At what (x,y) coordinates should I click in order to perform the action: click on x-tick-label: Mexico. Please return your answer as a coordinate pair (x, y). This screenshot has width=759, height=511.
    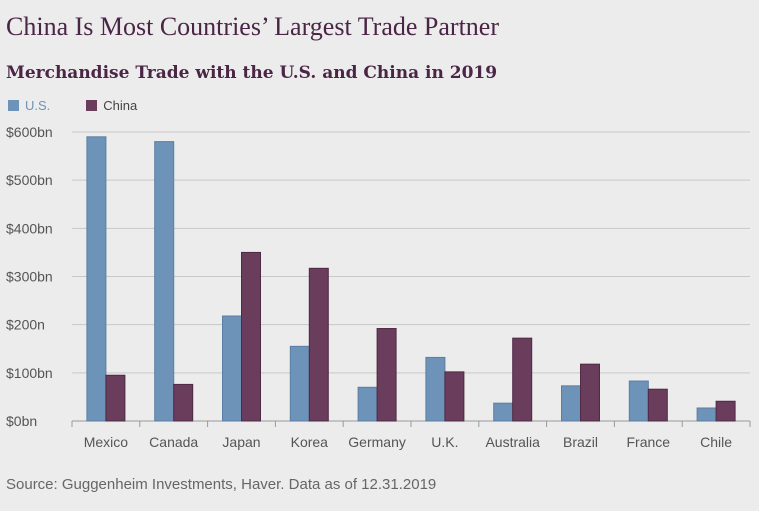
    Looking at the image, I should click on (106, 442).